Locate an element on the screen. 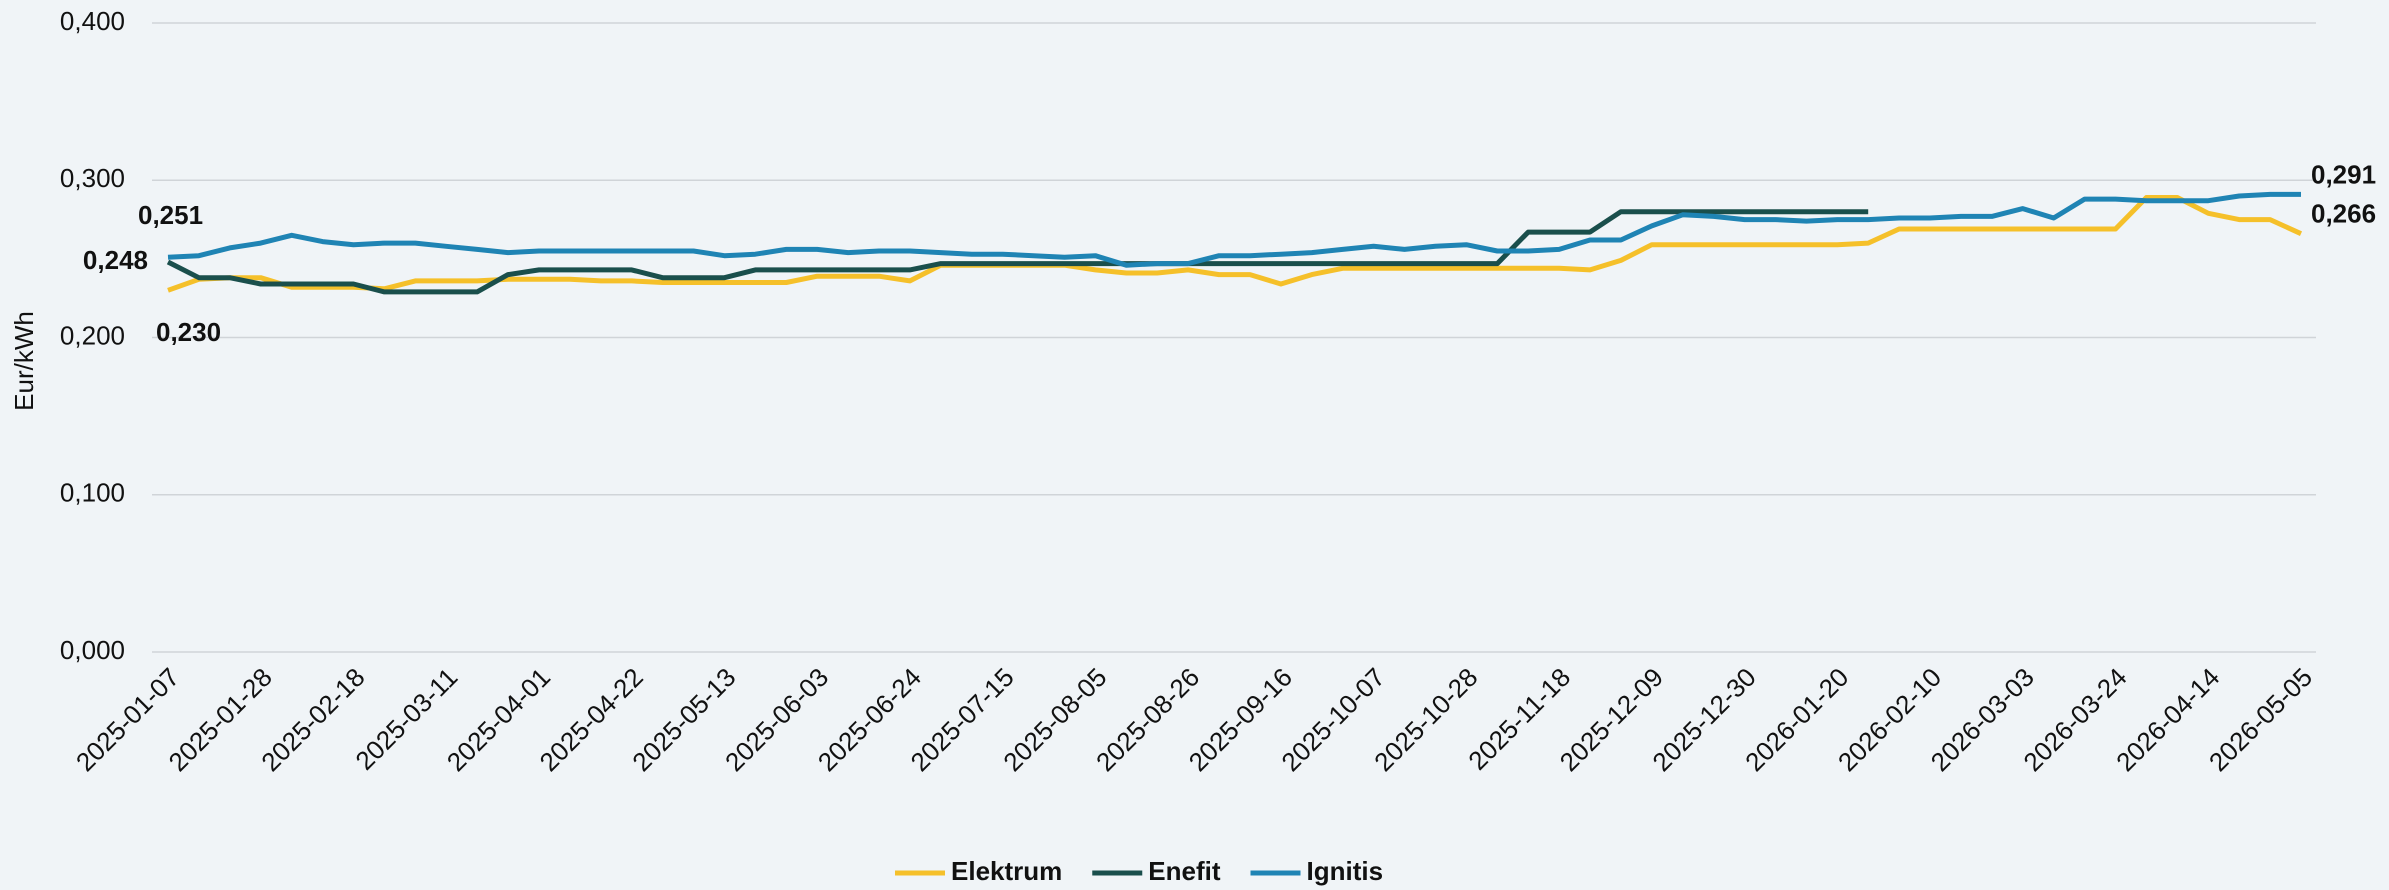  y-axis-label: Eur/kWh is located at coordinates (24, 361).